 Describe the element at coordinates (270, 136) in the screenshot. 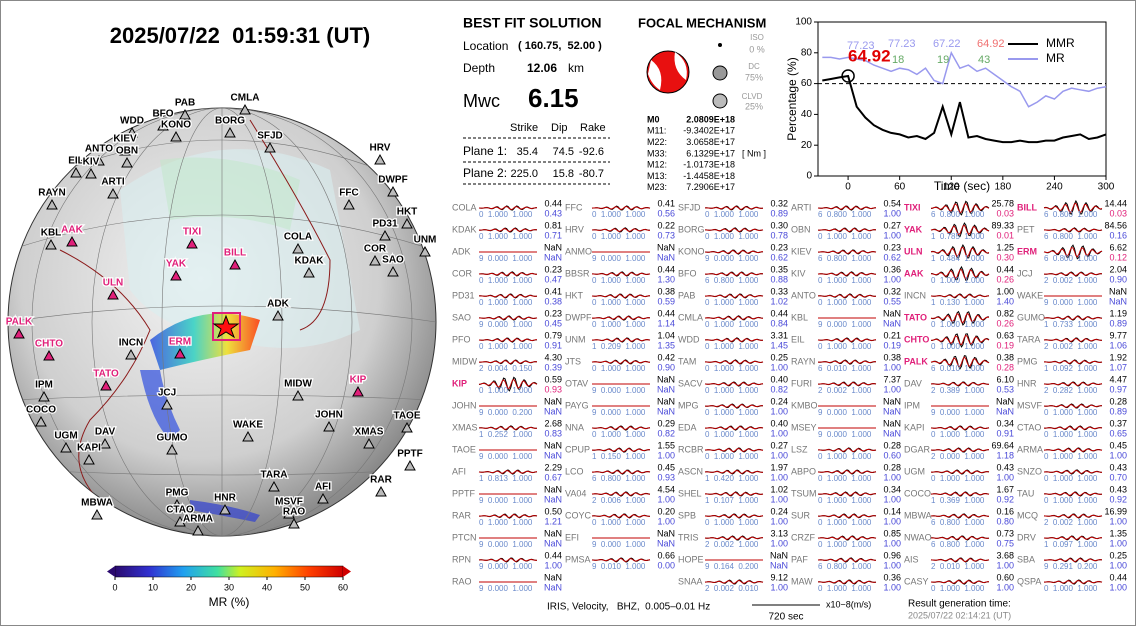

I see `station-label: SFJD` at that location.